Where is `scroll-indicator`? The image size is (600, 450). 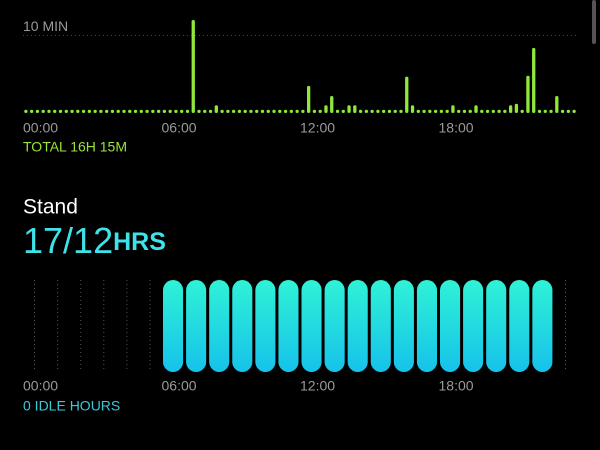
scroll-indicator is located at coordinates (594, 22).